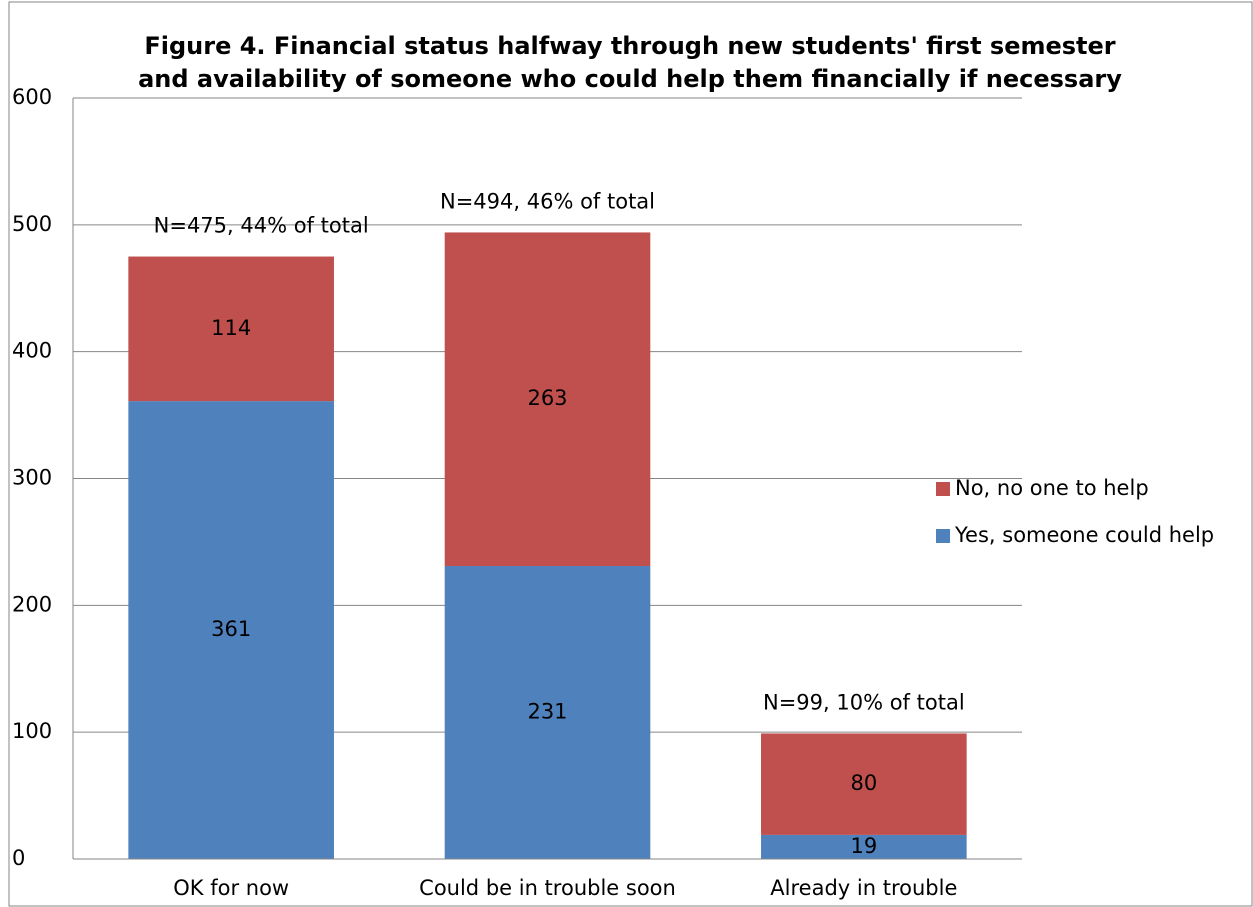 The width and height of the screenshot is (1253, 907). I want to click on legend-label: Yes, someone could help, so click(1084, 535).